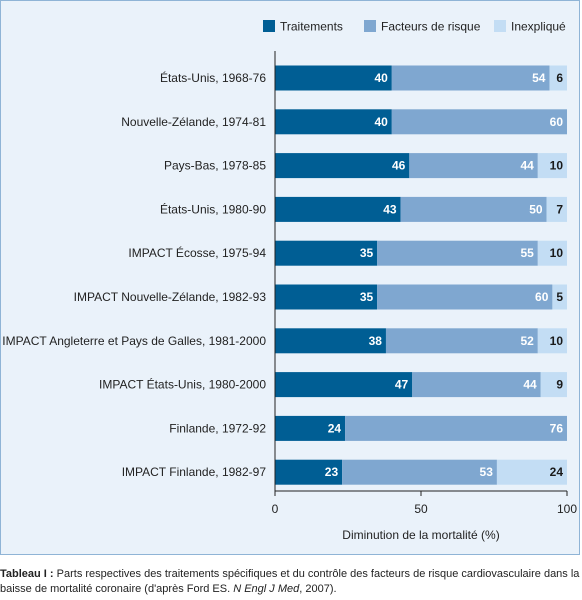  I want to click on value-label-inexplique-6: 5, so click(559, 297).